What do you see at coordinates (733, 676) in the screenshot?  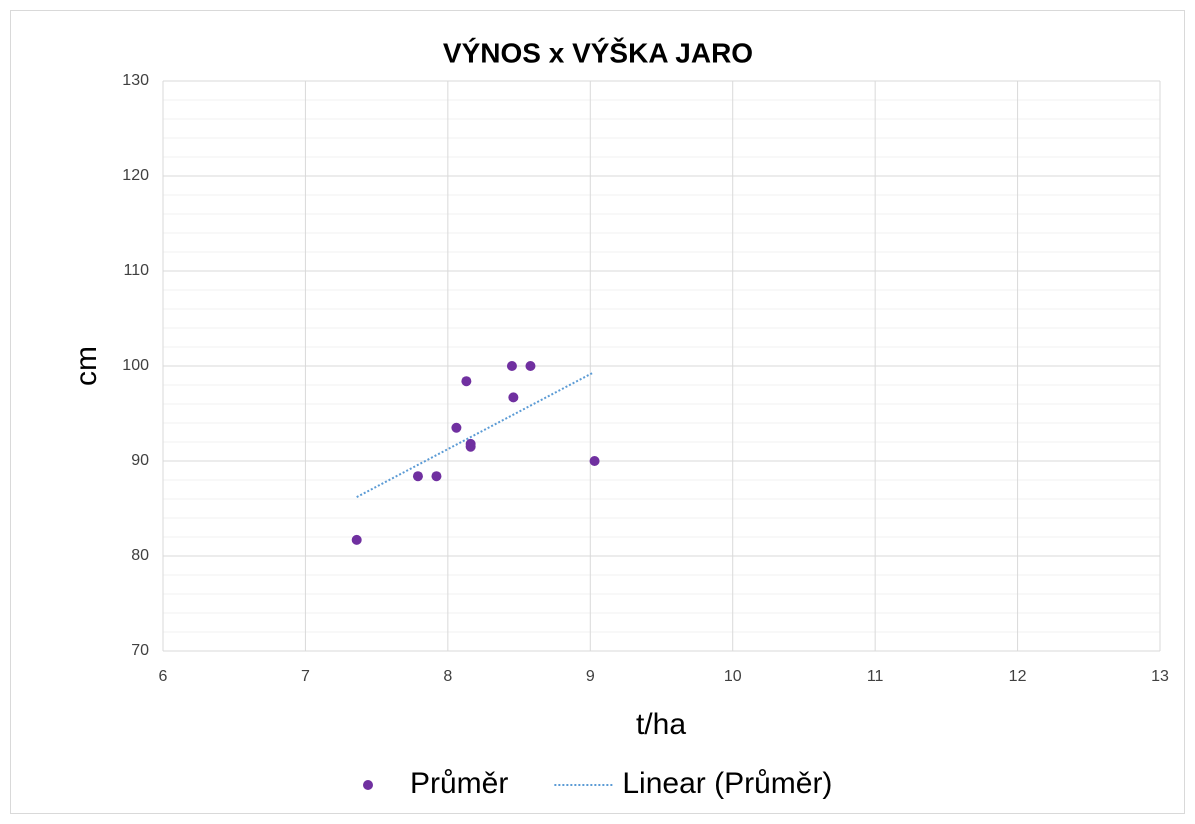 I see `x-tick-label: 10` at bounding box center [733, 676].